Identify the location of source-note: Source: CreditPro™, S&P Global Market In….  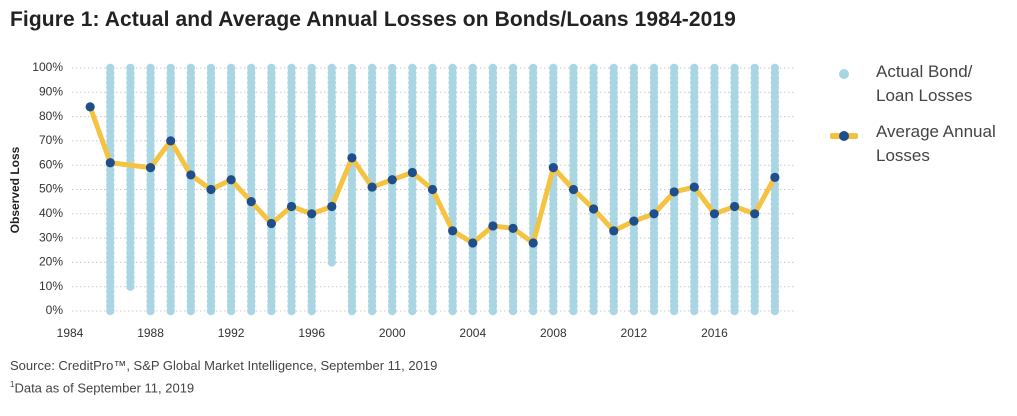
(224, 365).